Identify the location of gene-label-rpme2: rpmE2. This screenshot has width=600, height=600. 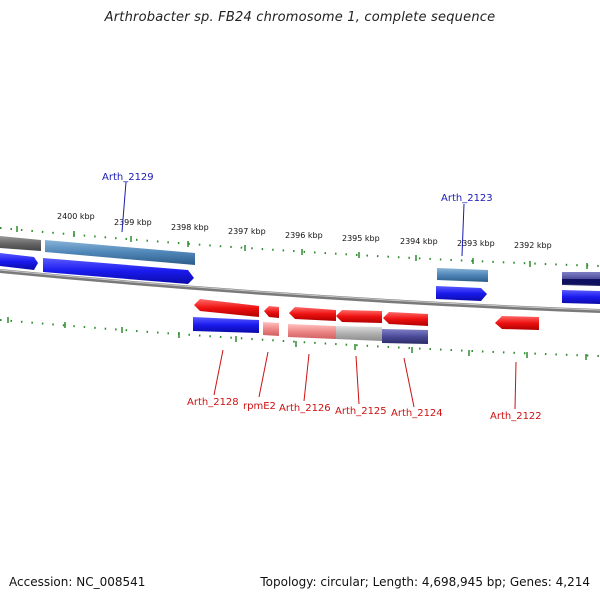
(259, 406).